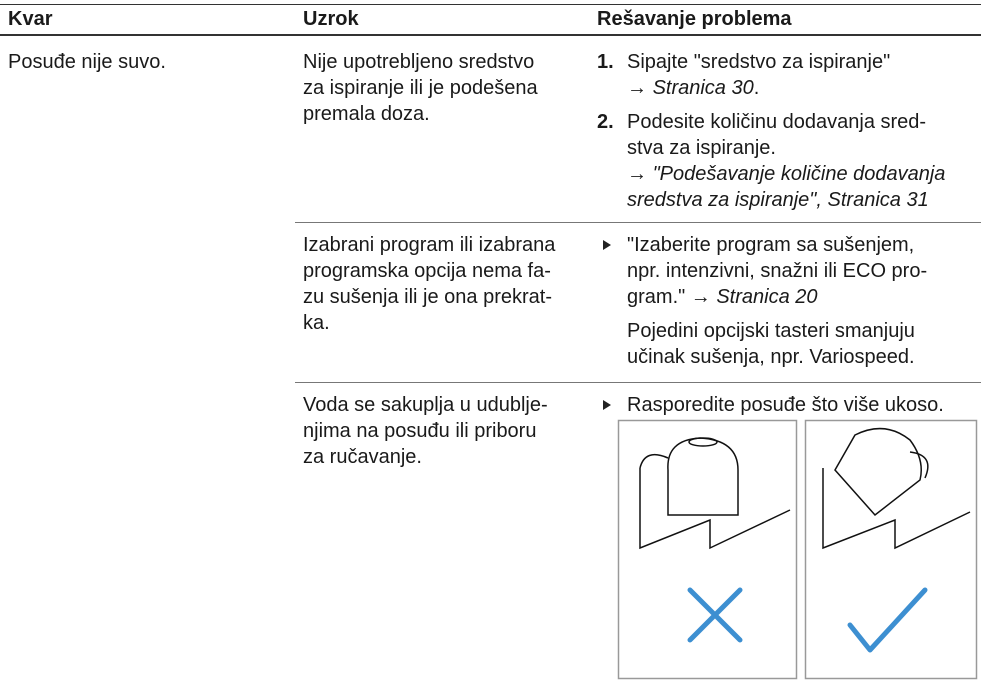  What do you see at coordinates (771, 331) in the screenshot?
I see `note-line: Pojedini opcijski tasteri smanjuju` at bounding box center [771, 331].